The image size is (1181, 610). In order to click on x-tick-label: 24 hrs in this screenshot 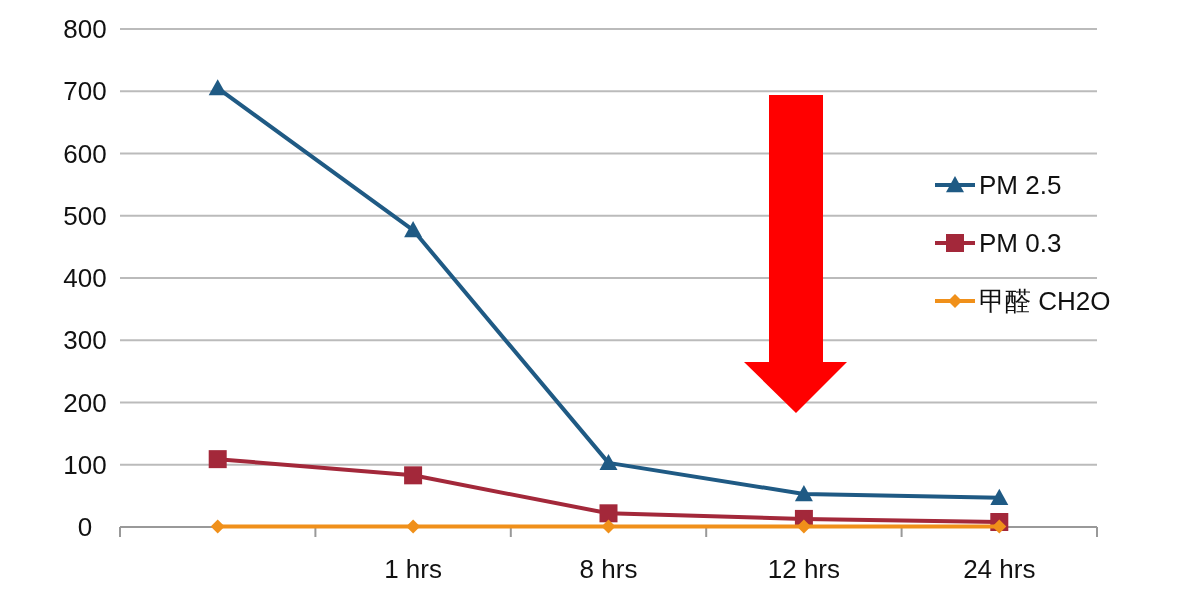, I will do `click(999, 569)`.